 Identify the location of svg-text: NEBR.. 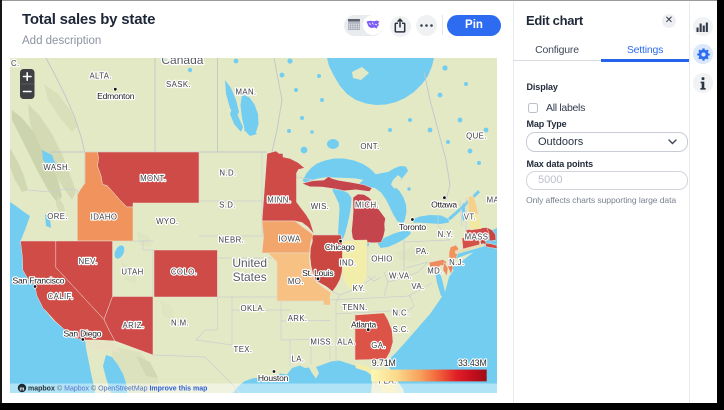
(231, 240).